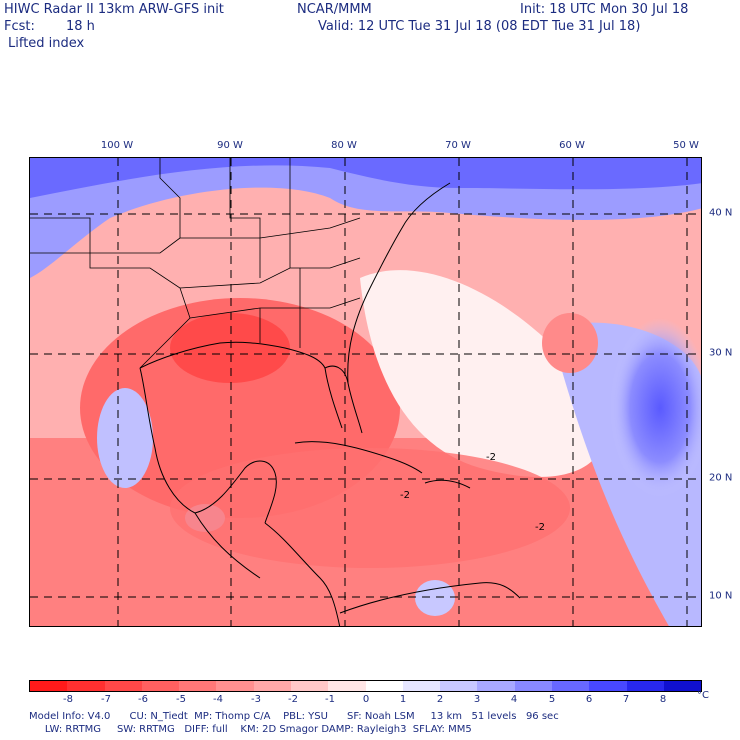  Describe the element at coordinates (334, 9) in the screenshot. I see `center-label: NCAR/MMM` at that location.